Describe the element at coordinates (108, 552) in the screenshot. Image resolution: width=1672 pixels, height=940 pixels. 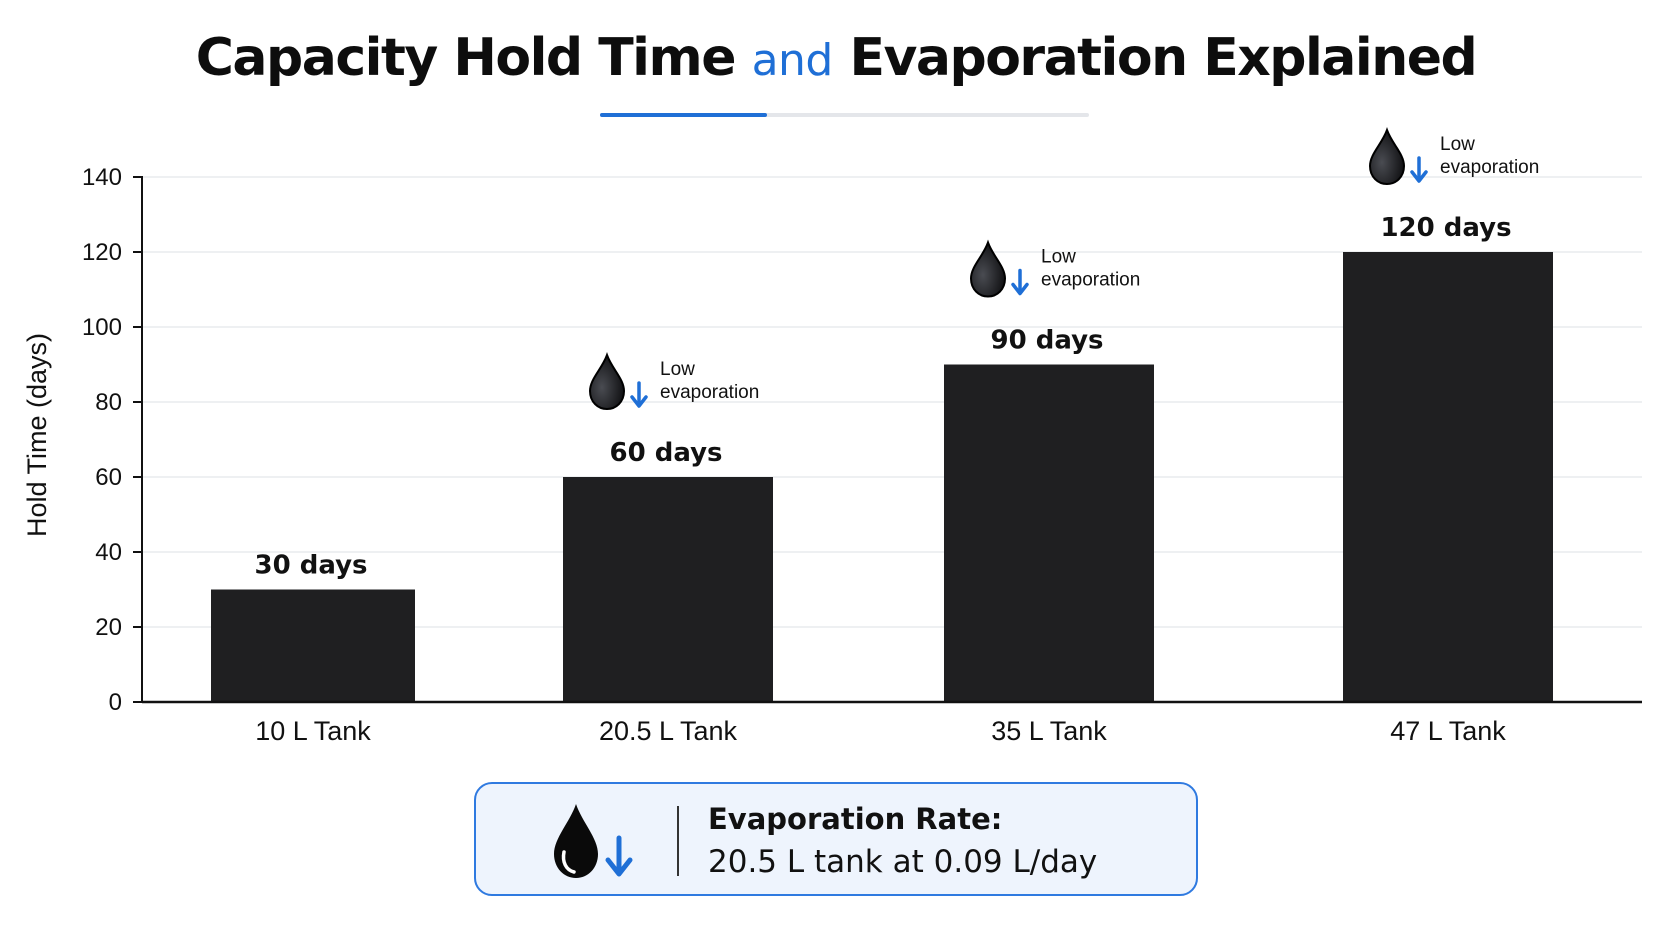
I see `y-tick-label: 40` at that location.